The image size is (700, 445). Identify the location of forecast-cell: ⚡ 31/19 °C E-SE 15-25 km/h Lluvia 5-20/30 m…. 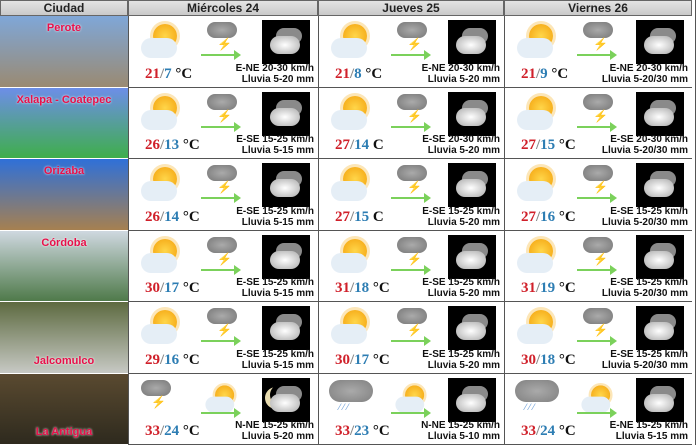
(598, 266).